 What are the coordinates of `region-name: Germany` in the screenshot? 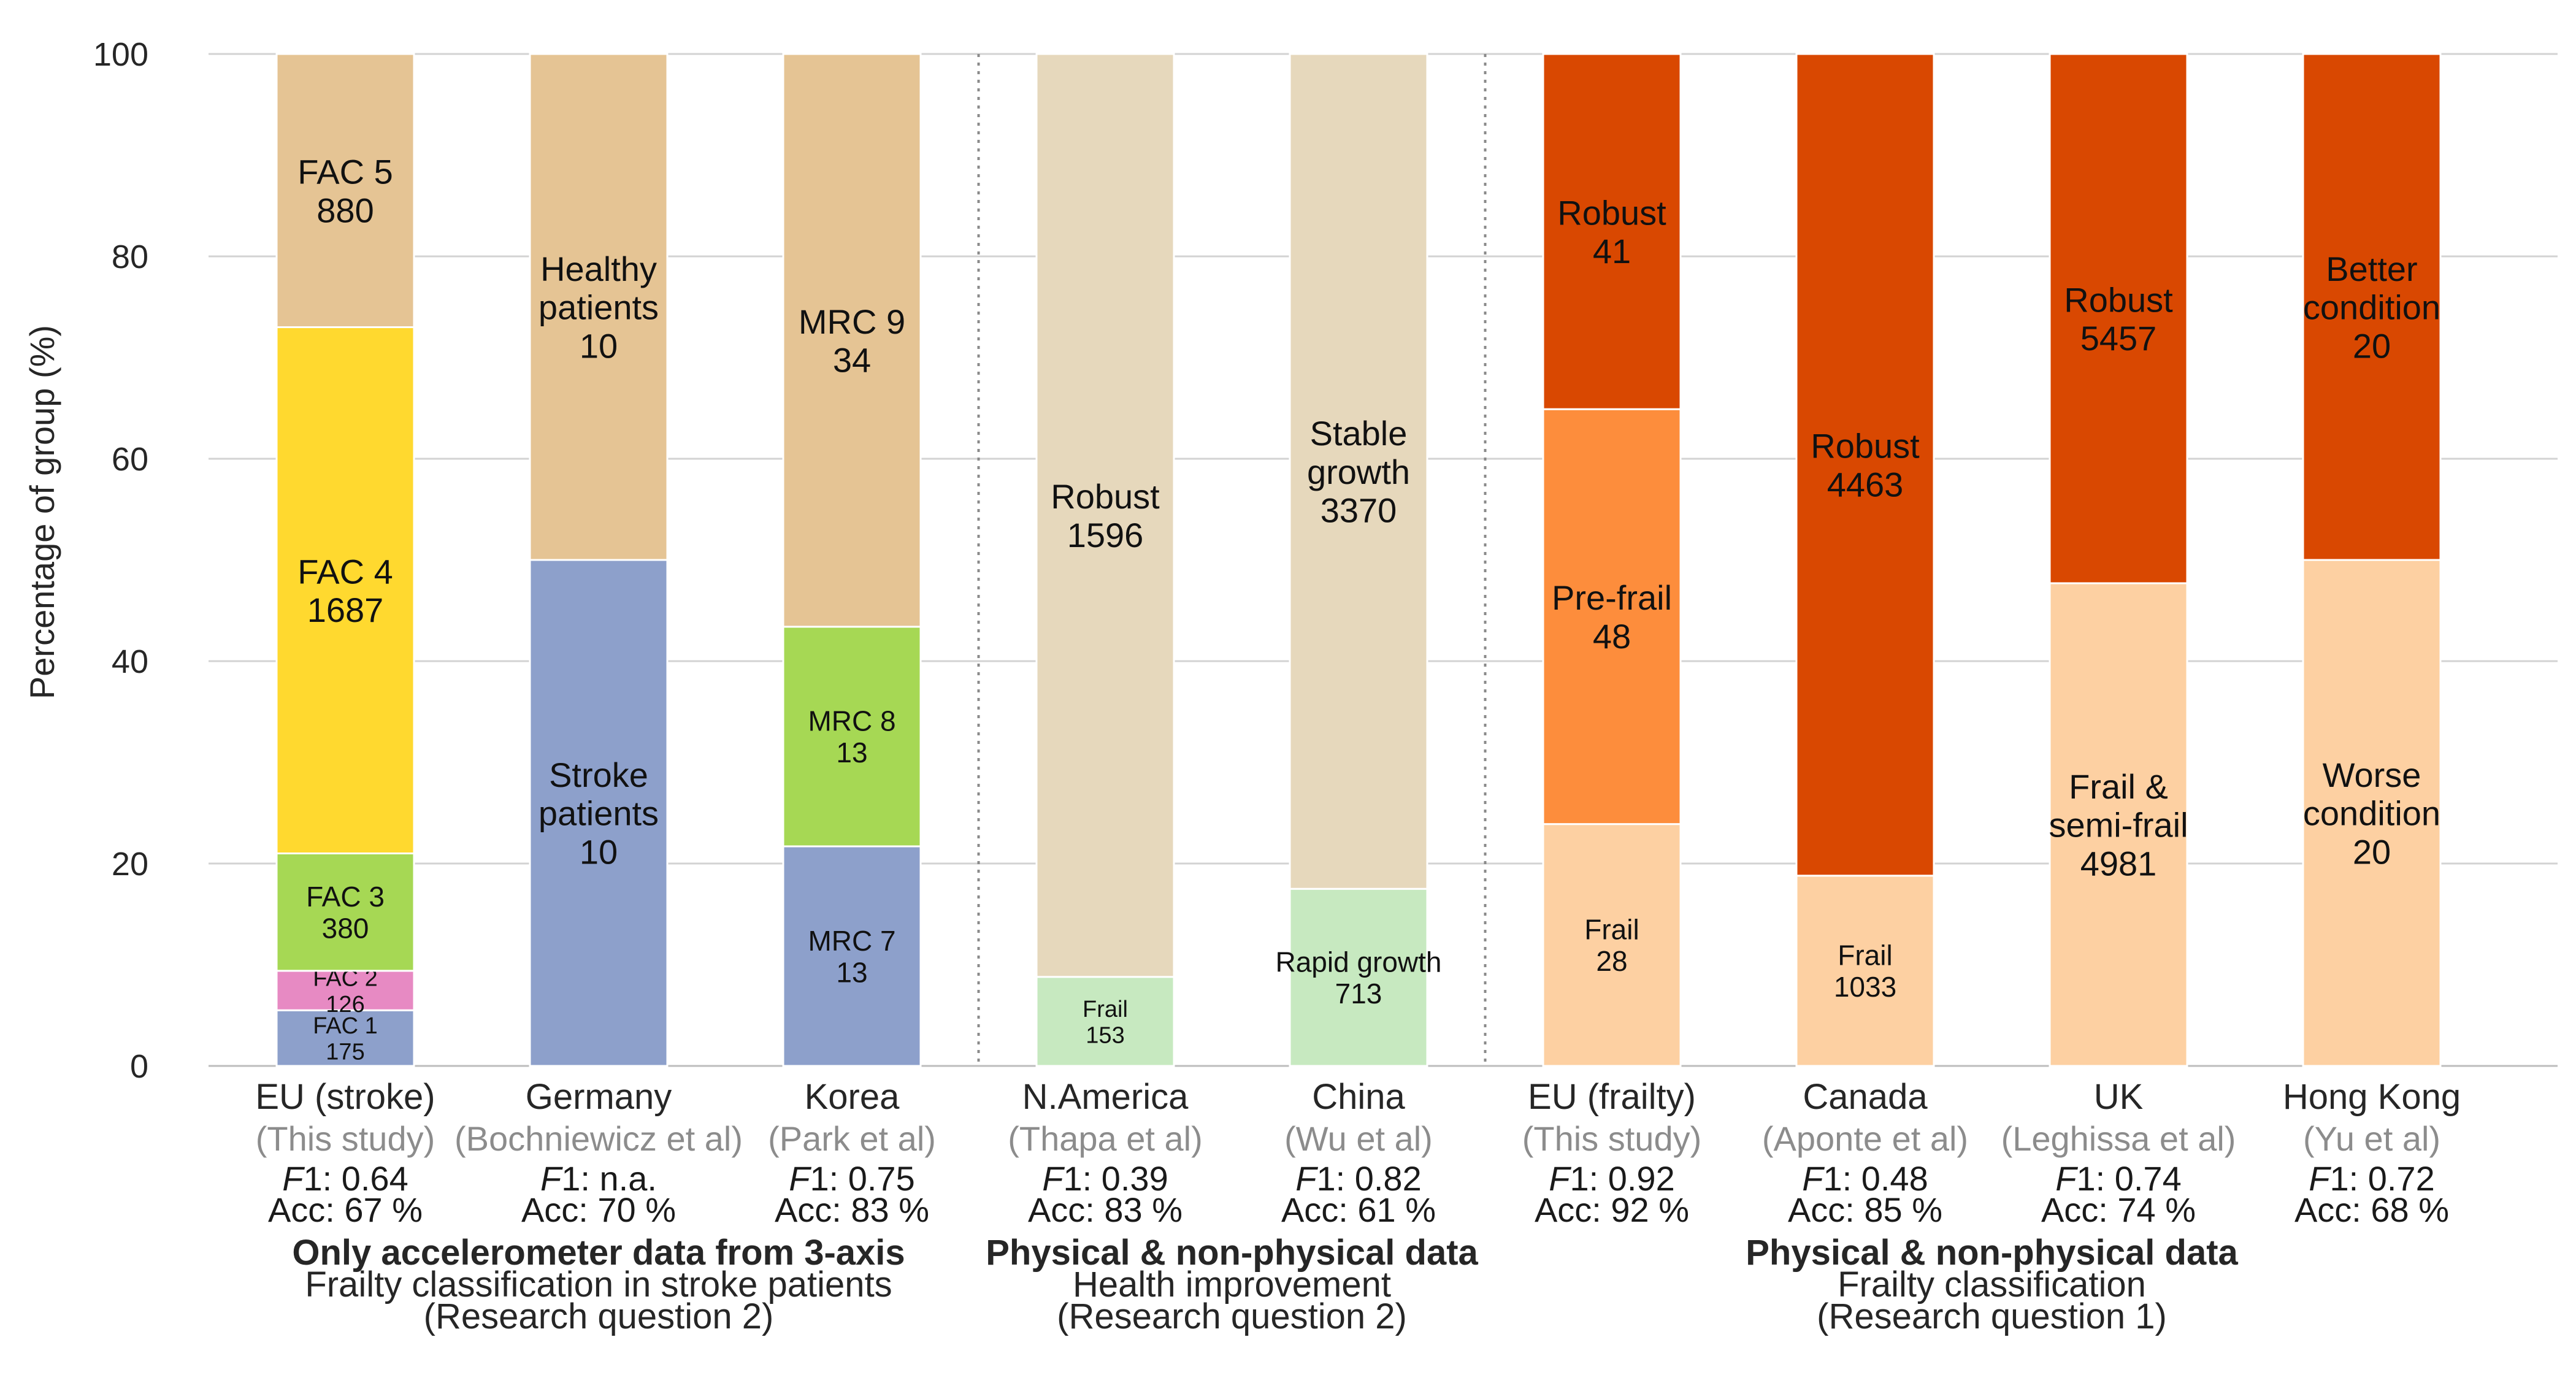 It's located at (599, 1097).